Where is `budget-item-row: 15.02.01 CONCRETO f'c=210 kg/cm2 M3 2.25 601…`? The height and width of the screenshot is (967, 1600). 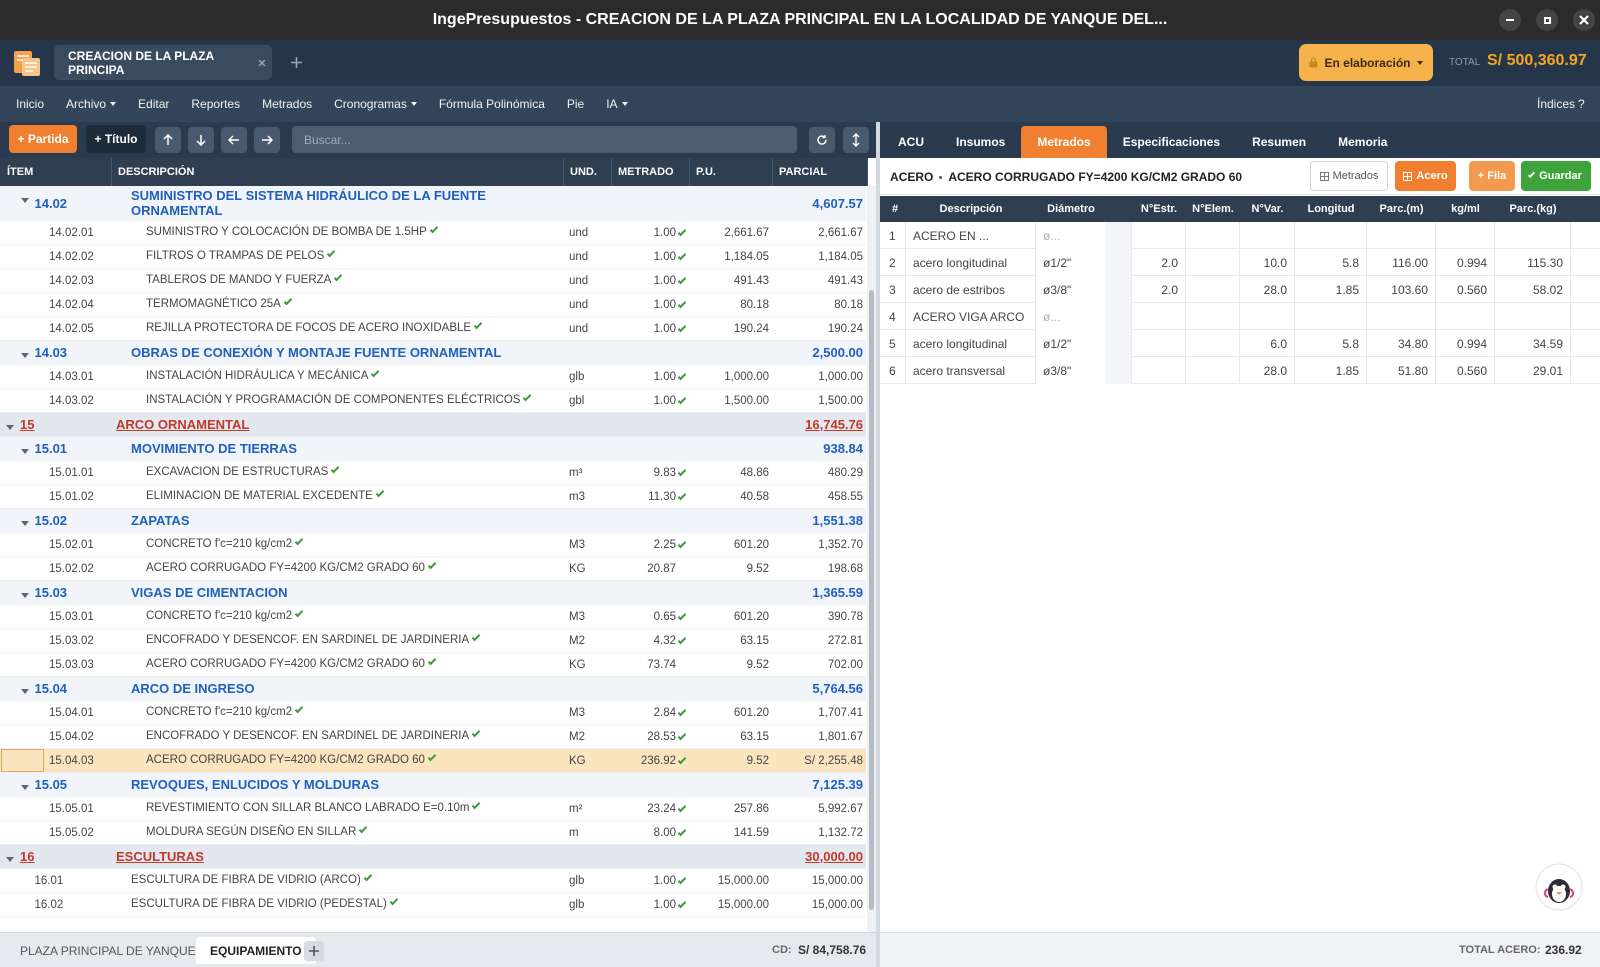
budget-item-row: 15.02.01 CONCRETO f'c=210 kg/cm2 M3 2.25 601… is located at coordinates (433, 545).